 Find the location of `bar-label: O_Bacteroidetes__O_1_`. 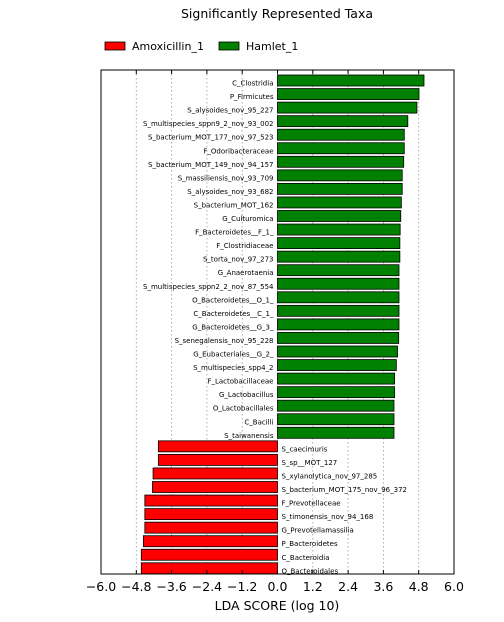

bar-label: O_Bacteroidetes__O_1_ is located at coordinates (233, 300).